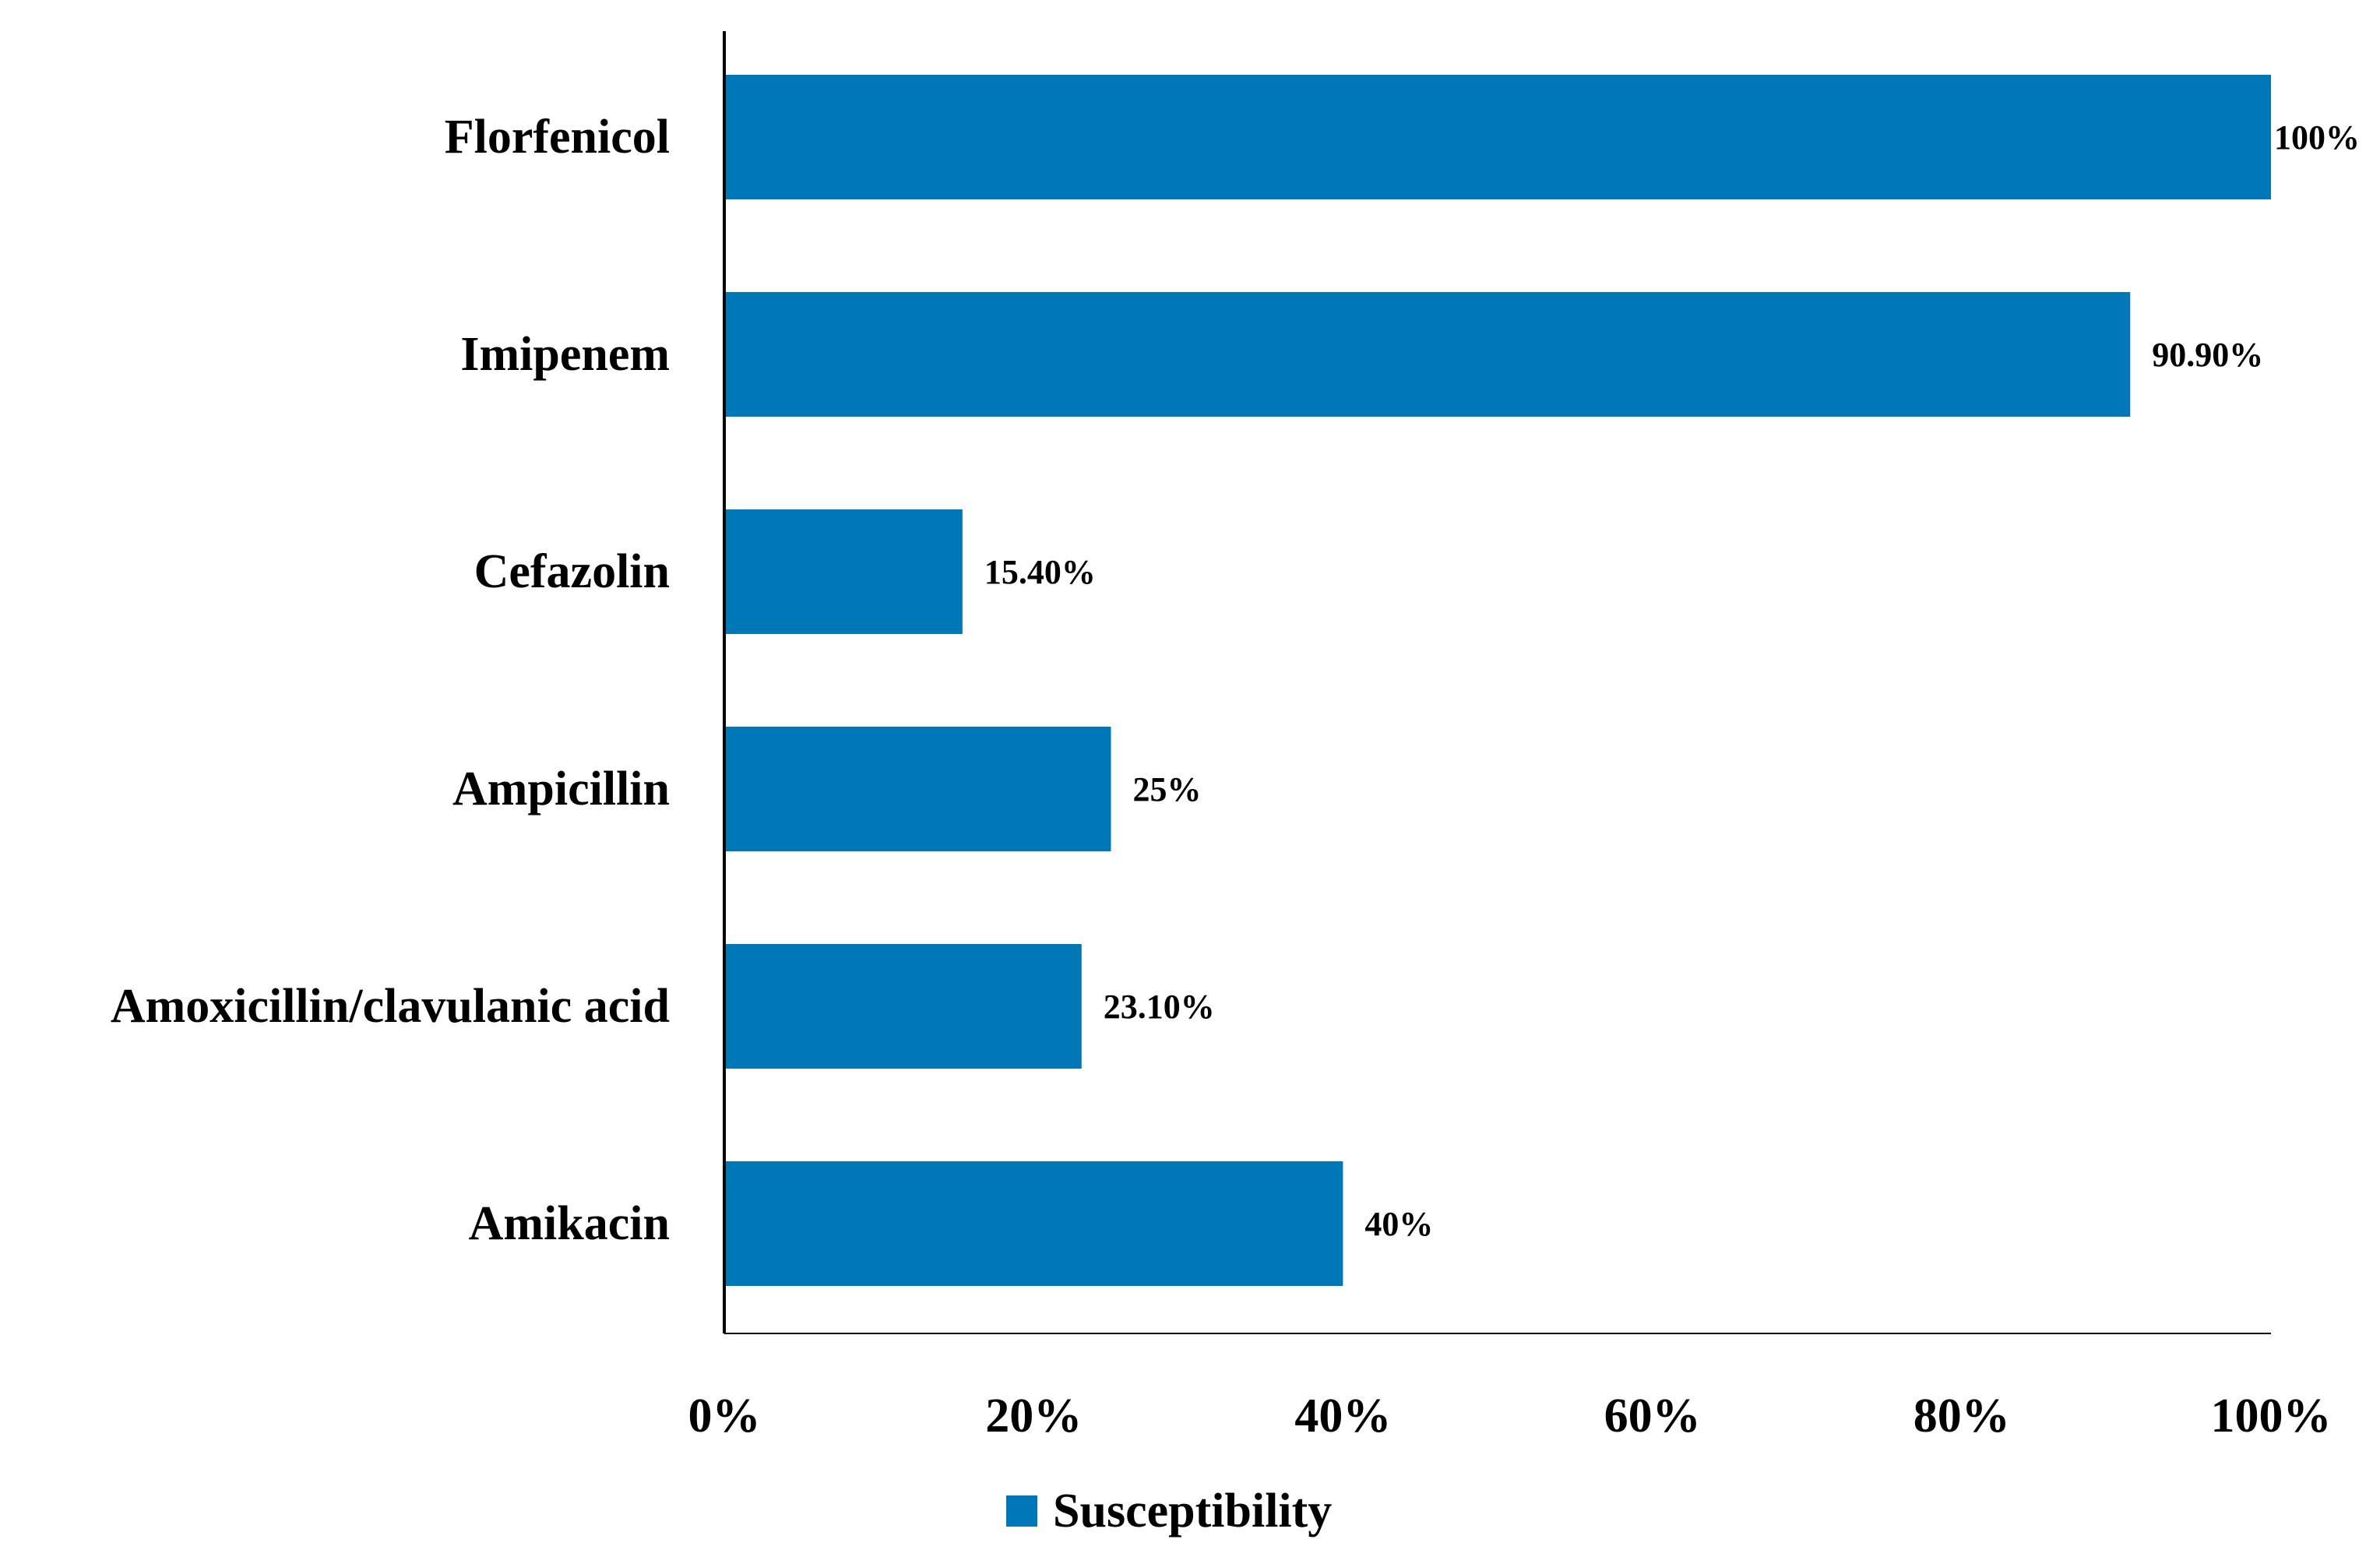  I want to click on category-label-0: Florfenicol, so click(557, 137).